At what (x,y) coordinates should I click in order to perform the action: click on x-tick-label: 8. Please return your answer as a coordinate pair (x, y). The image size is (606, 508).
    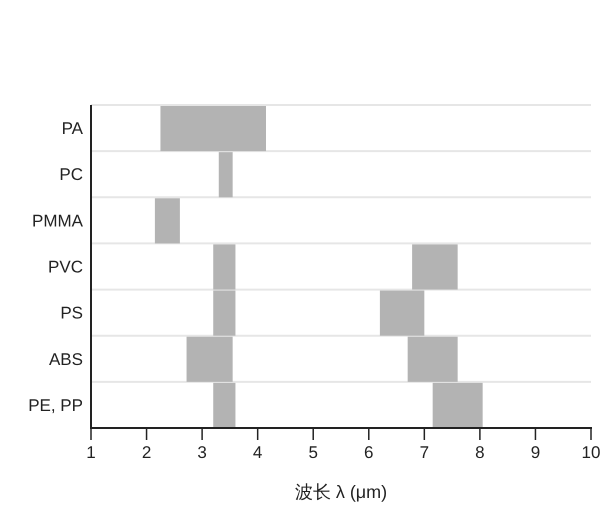
    Looking at the image, I should click on (480, 452).